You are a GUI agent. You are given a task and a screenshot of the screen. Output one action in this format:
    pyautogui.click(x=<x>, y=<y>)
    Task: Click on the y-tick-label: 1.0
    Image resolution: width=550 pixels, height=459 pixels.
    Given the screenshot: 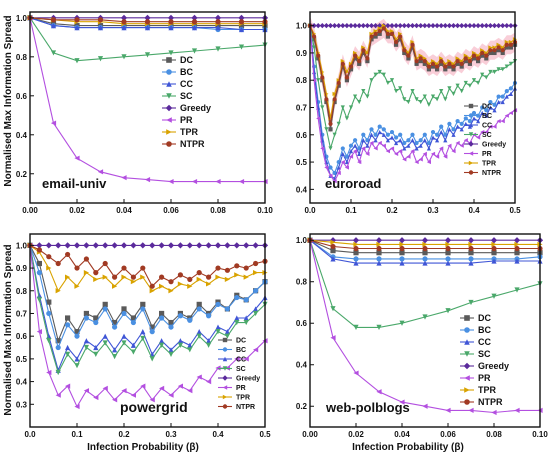 What is the action you would take?
    pyautogui.click(x=22, y=18)
    